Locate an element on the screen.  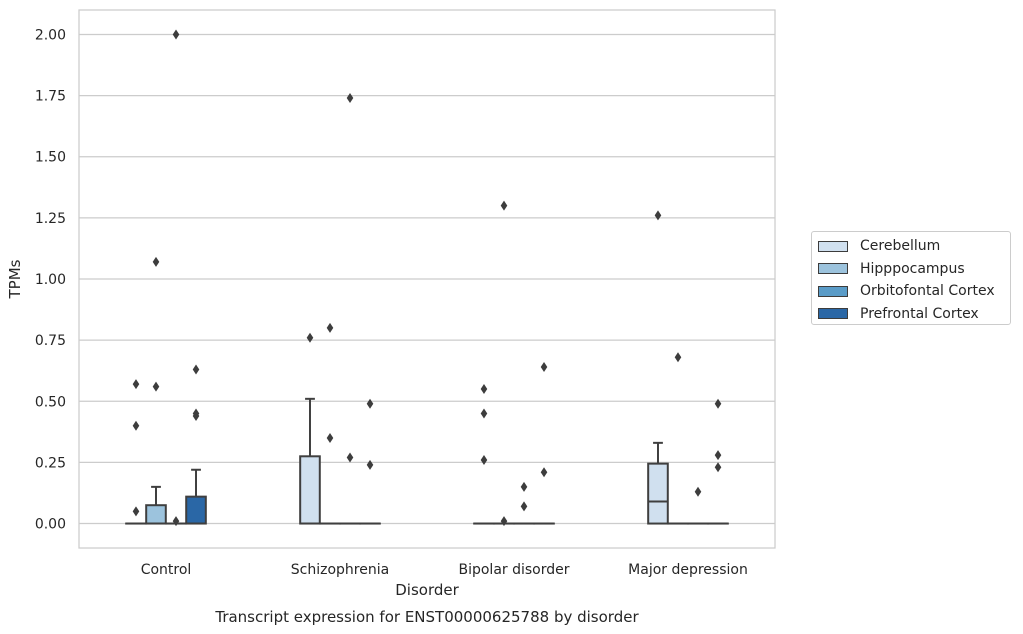
y-tick-label: 1.50 is located at coordinates (50, 158).